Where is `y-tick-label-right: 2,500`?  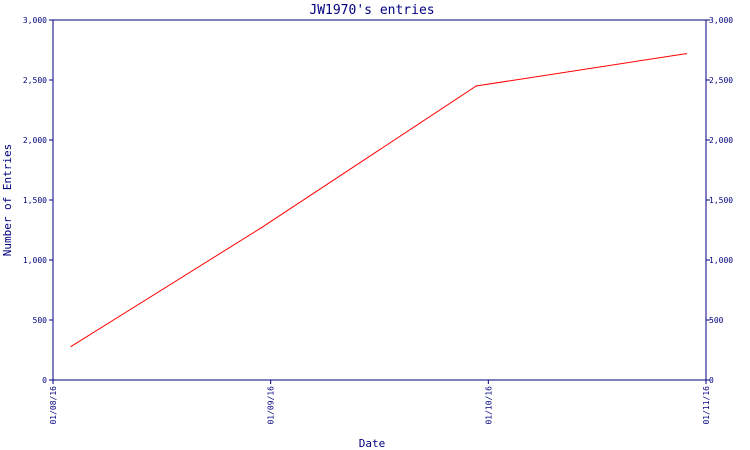
y-tick-label-right: 2,500 is located at coordinates (721, 80).